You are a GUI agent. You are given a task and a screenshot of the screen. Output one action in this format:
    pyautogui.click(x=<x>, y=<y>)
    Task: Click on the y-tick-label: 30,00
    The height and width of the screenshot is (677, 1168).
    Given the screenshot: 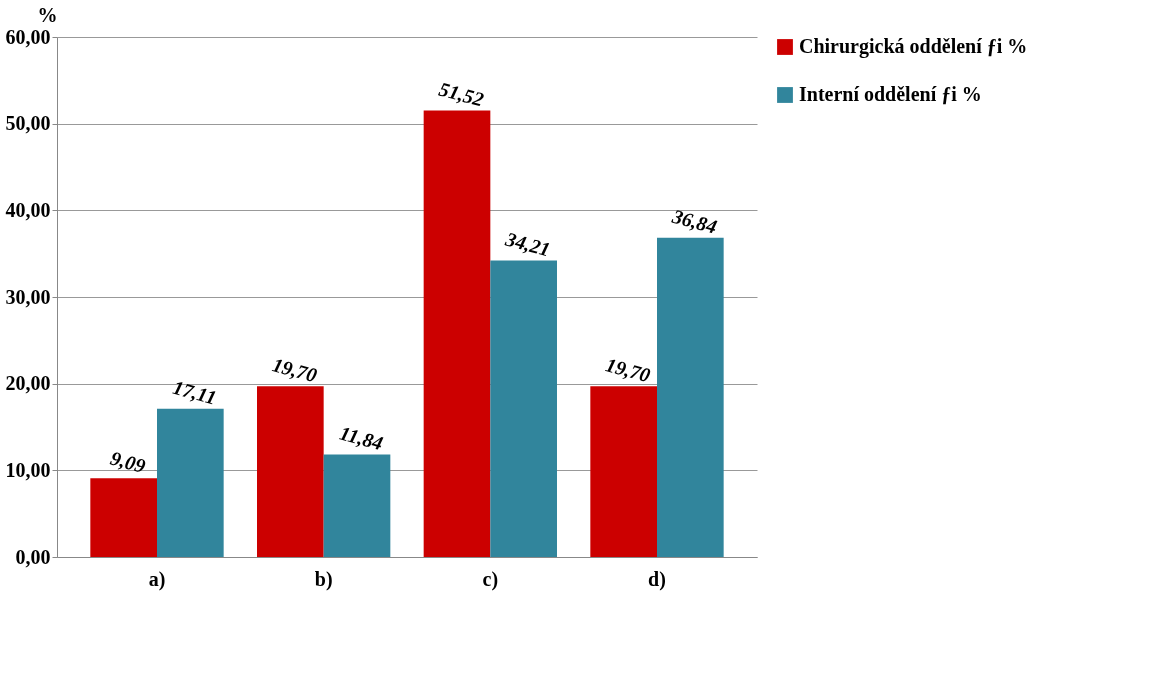 What is the action you would take?
    pyautogui.click(x=28, y=296)
    